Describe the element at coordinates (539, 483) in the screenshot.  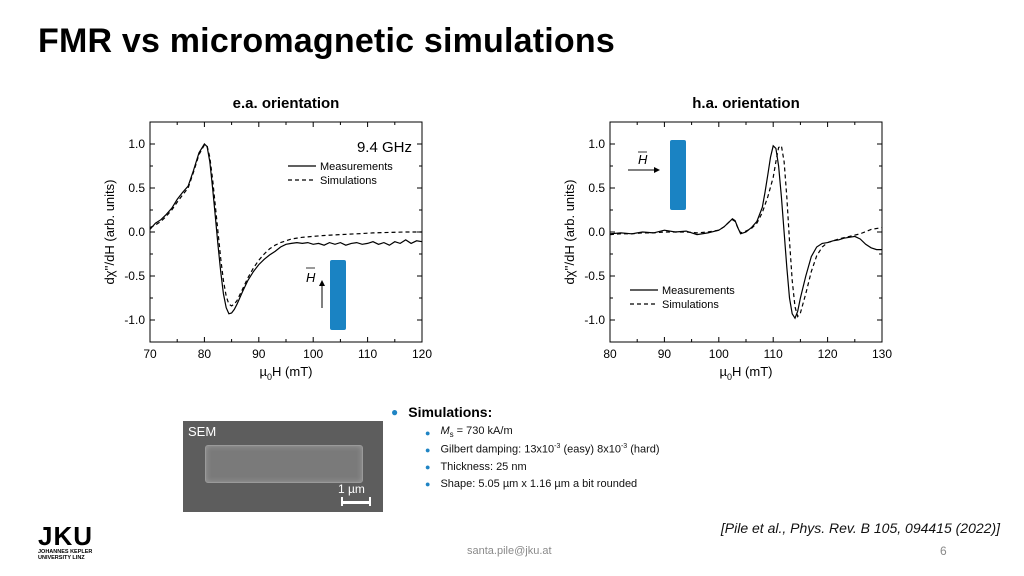
I see `list-item-text: Shape: 5.05 µm x 1.16 µm a bit rounded` at that location.